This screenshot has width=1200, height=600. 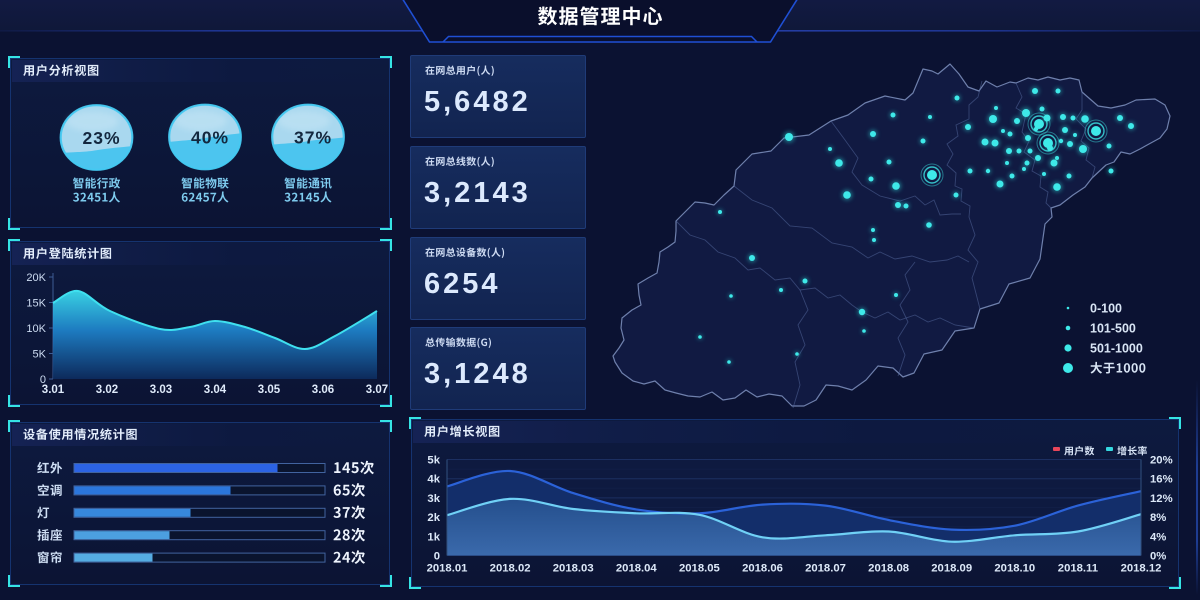 What do you see at coordinates (699, 569) in the screenshot?
I see `svg-text: 2018.05` at bounding box center [699, 569].